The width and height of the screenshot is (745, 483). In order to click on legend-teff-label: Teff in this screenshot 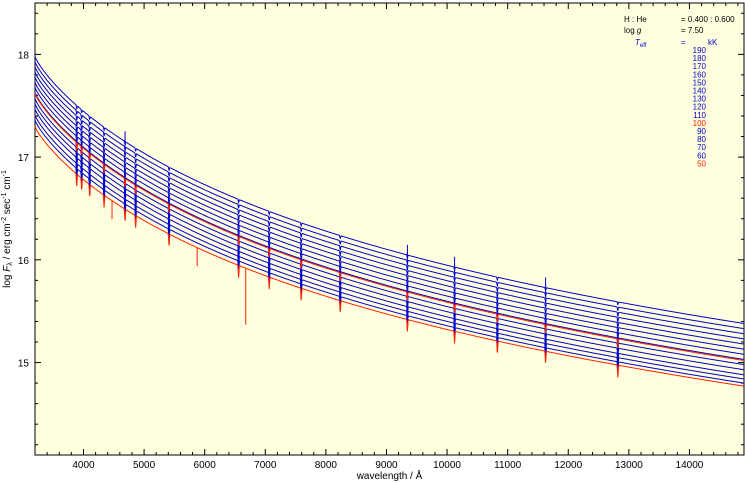, I will do `click(641, 43)`.